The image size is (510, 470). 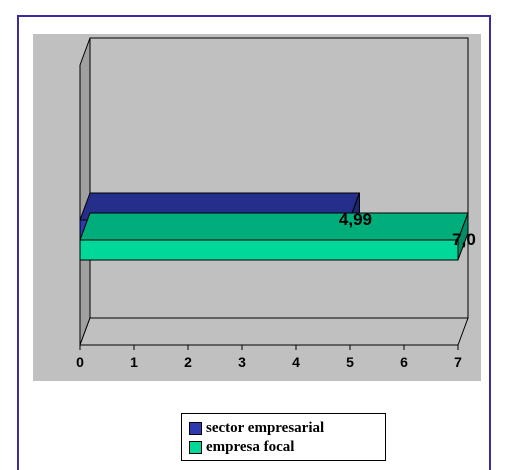 I want to click on legend-item-sector-empresarial: sector empresarial, so click(x=287, y=428).